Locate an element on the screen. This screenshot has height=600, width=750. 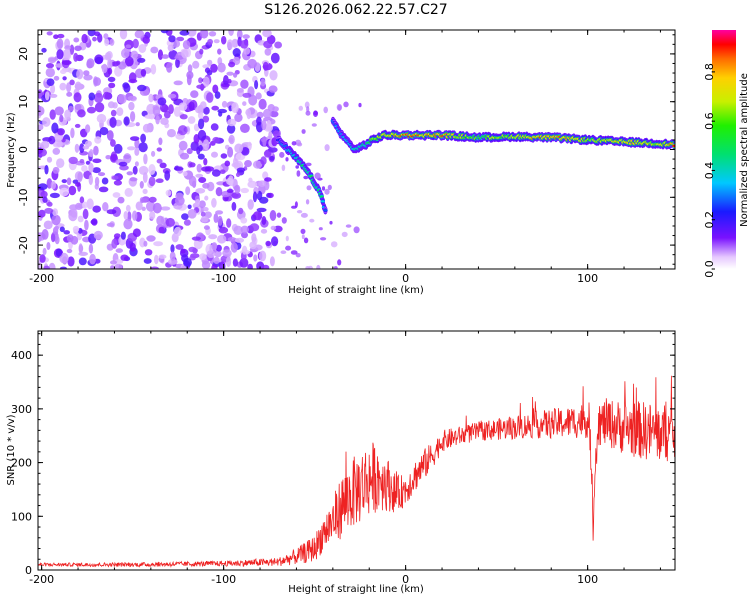
colorbar-label: Normalized spectral amplitude is located at coordinates (744, 150).